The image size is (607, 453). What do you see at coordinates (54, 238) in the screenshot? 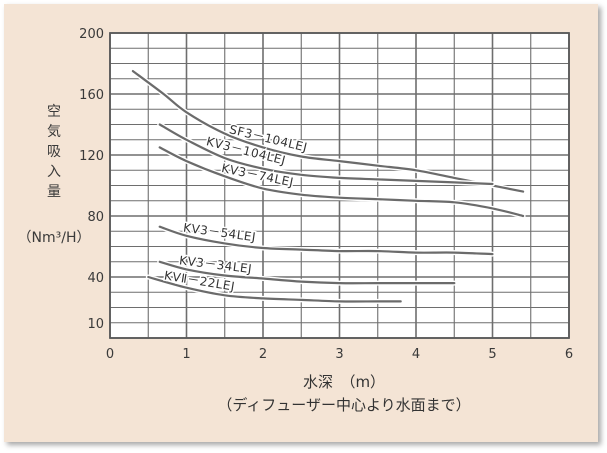
I see `y-axis-unit: （Nm³/H）` at bounding box center [54, 238].